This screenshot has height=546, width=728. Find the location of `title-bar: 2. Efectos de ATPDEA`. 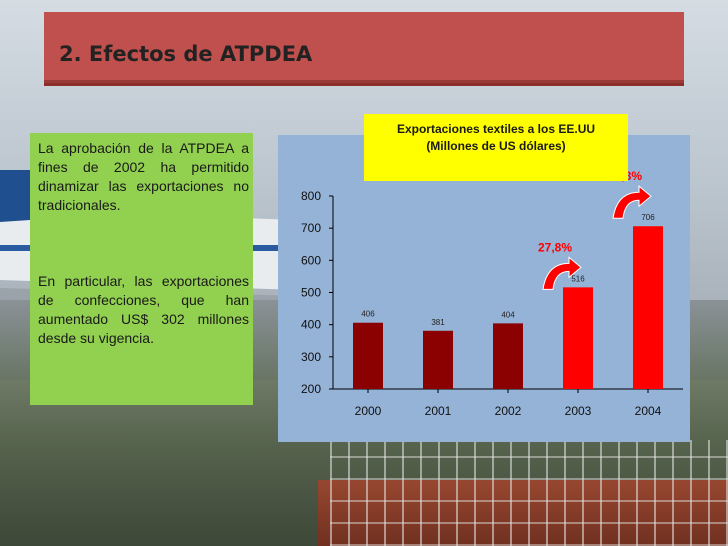

title-bar: 2. Efectos de ATPDEA is located at coordinates (364, 49).